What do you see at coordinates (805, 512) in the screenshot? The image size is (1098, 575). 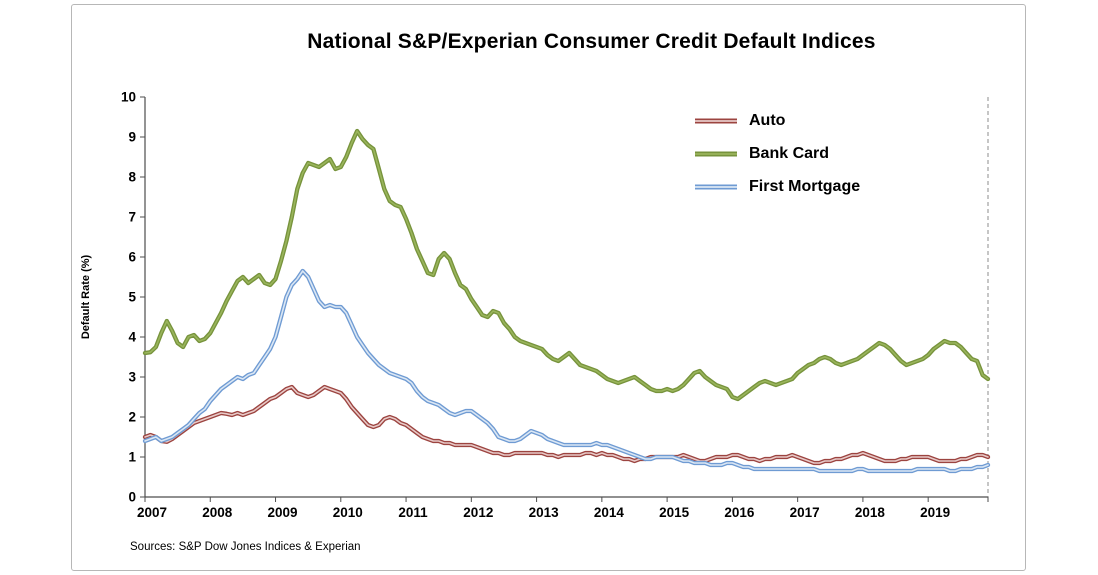 I see `svg-text: 2017` at bounding box center [805, 512].